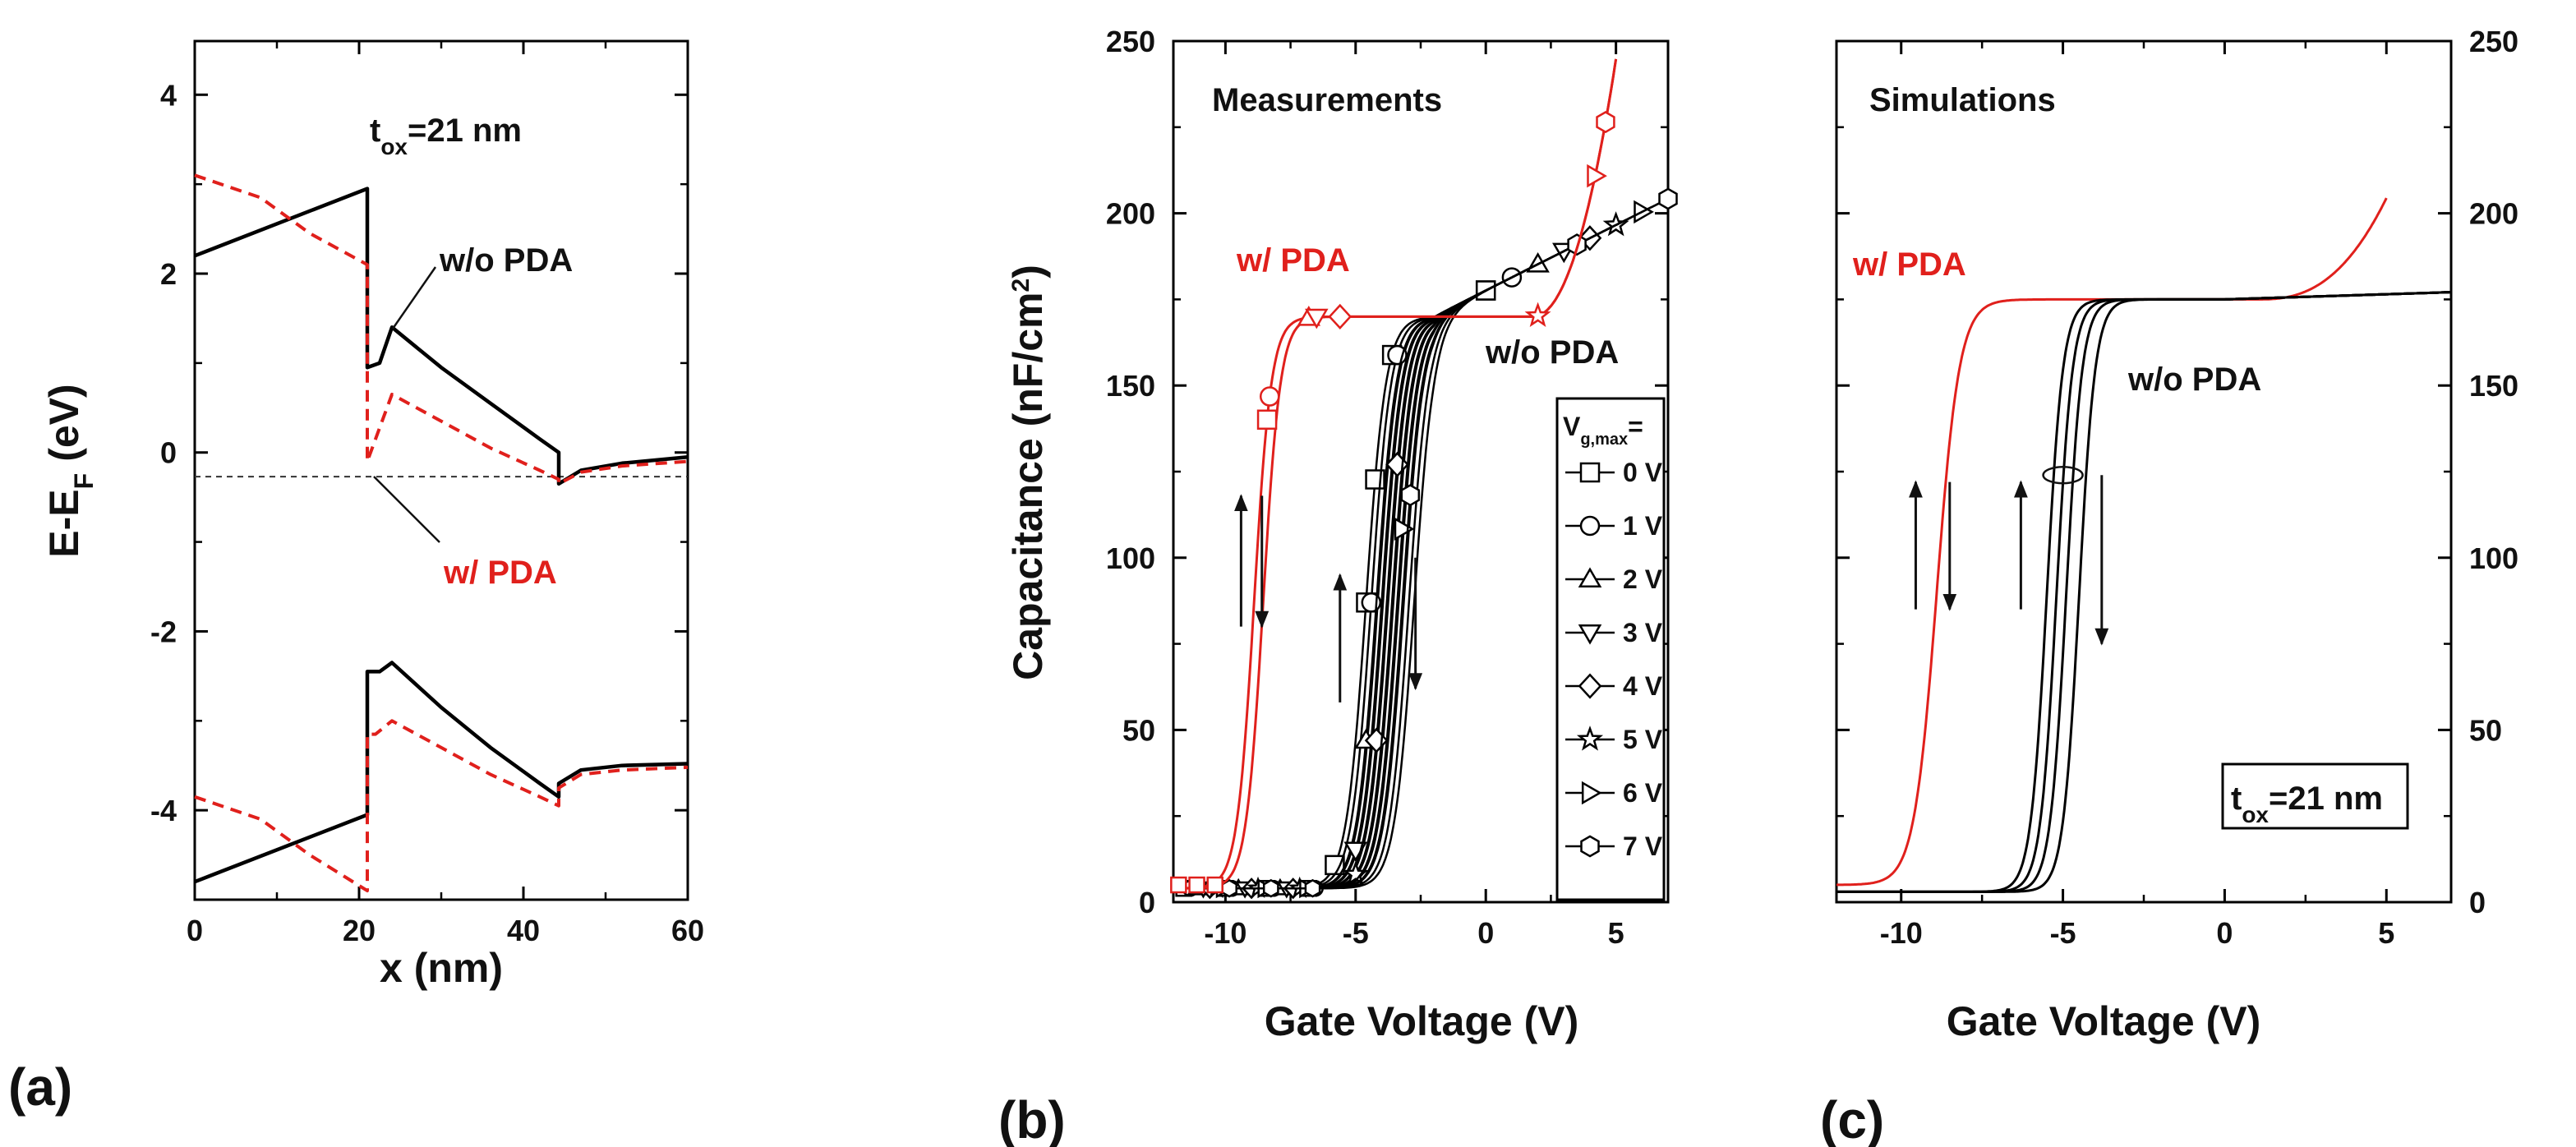  I want to click on panel-c-wo-pda-label: w/o PDA, so click(2194, 380).